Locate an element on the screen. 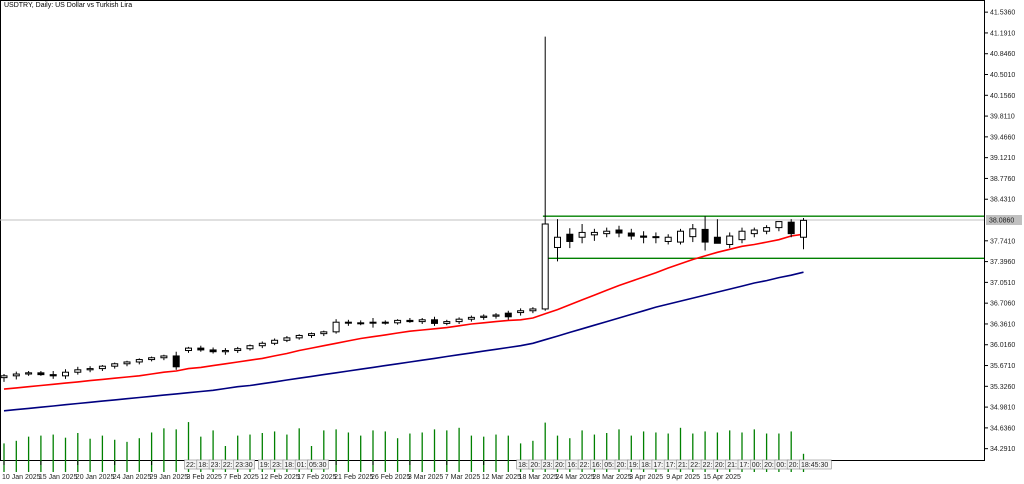  session-label-text-12: 23: is located at coordinates (548, 465).